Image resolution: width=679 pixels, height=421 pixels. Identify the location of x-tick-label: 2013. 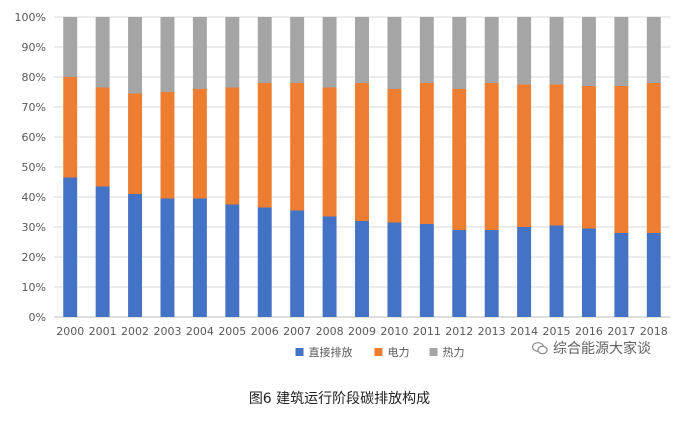
(492, 331).